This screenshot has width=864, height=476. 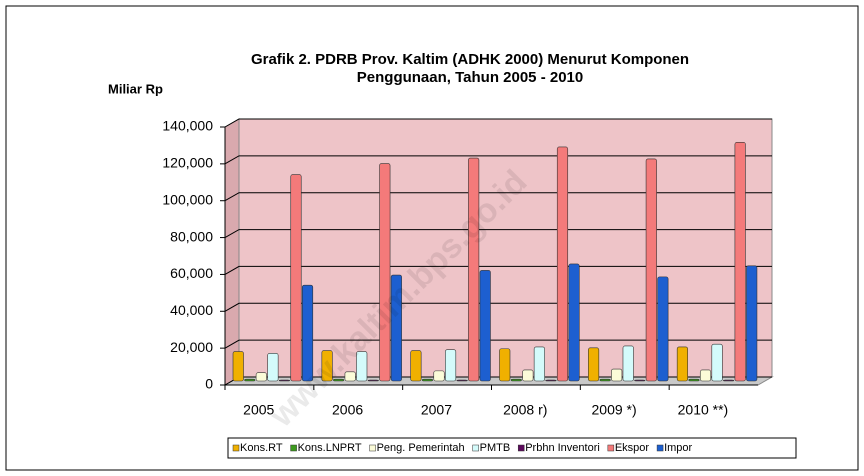 I want to click on side-wall, so click(x=232, y=252).